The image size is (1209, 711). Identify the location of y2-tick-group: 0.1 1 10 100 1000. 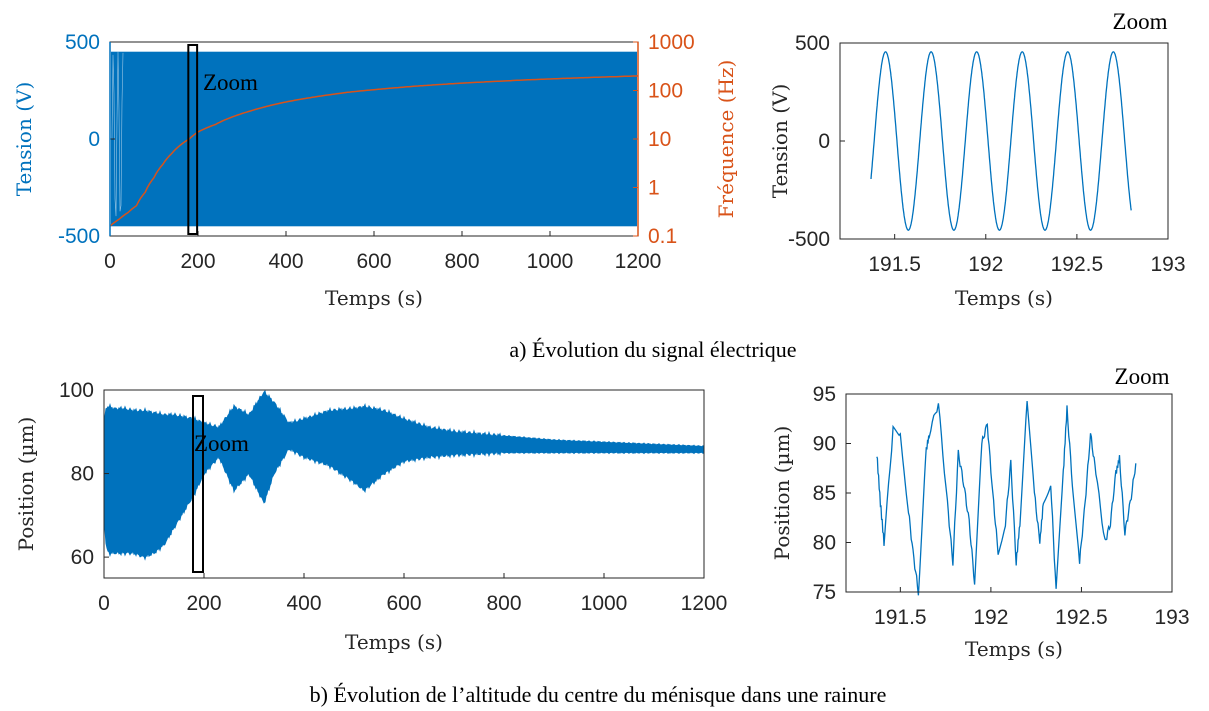
(402, 139).